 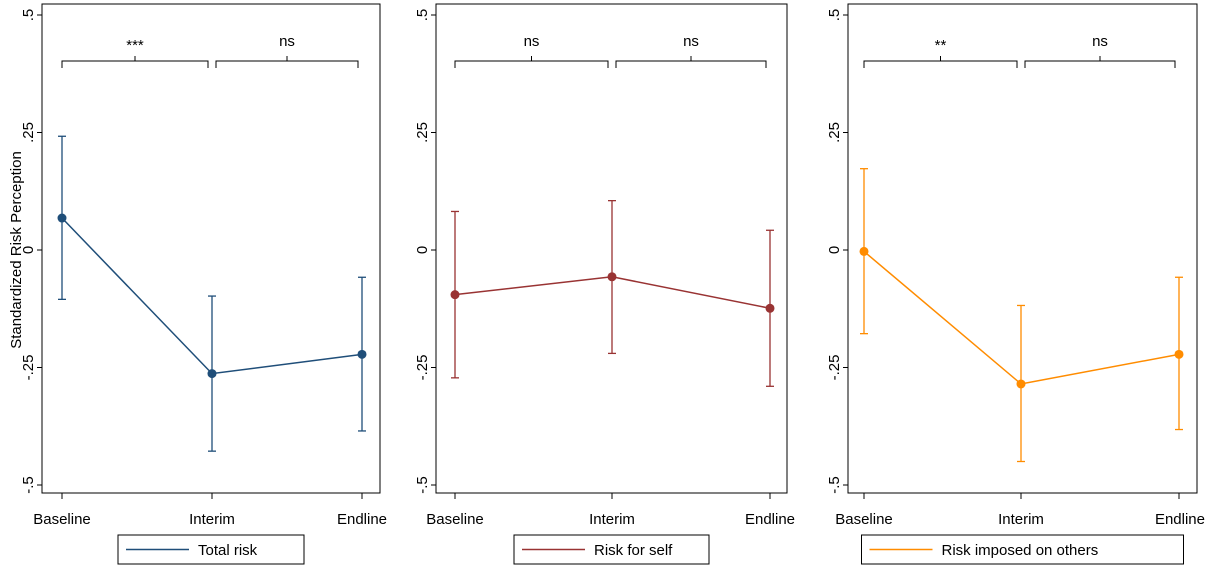 What do you see at coordinates (633, 550) in the screenshot?
I see `legend-label: Risk for self` at bounding box center [633, 550].